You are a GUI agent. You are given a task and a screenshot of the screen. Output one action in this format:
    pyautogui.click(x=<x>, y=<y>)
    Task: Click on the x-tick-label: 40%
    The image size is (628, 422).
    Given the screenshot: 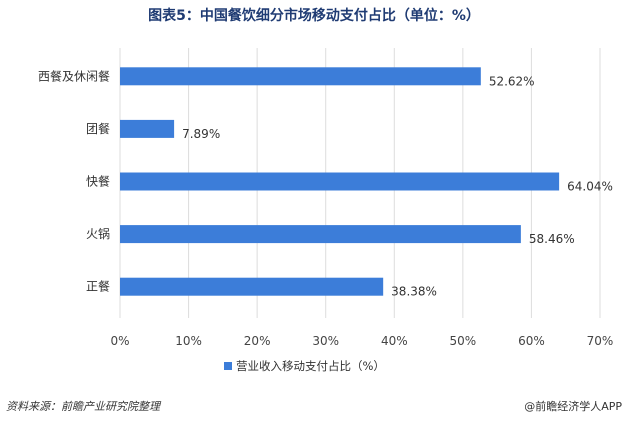 What is the action you would take?
    pyautogui.click(x=394, y=341)
    